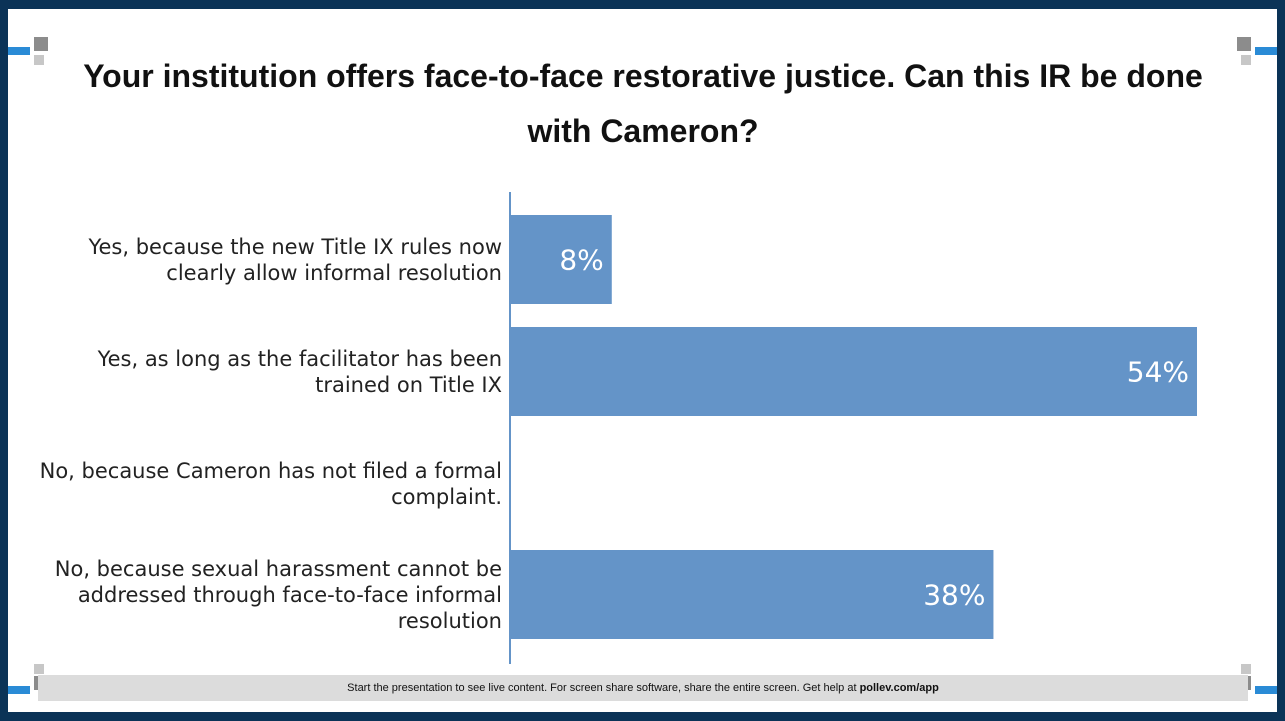  Describe the element at coordinates (581, 260) in the screenshot. I see `data-label-1: 8%` at that location.